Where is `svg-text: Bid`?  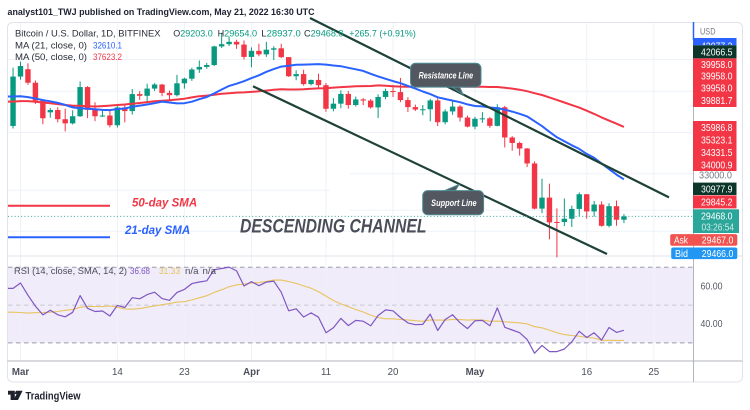
svg-text: Bid is located at coordinates (681, 254).